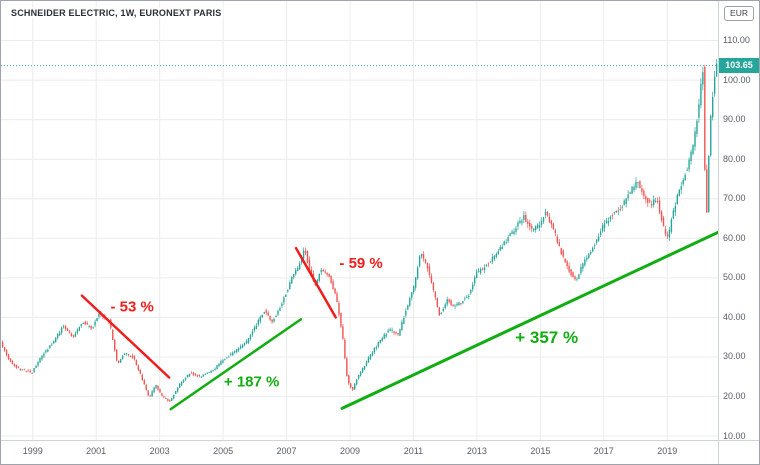 Image resolution: width=760 pixels, height=465 pixels. Describe the element at coordinates (360, 263) in the screenshot. I see `trendline-decline-2007-2008-label: - 59 %` at that location.